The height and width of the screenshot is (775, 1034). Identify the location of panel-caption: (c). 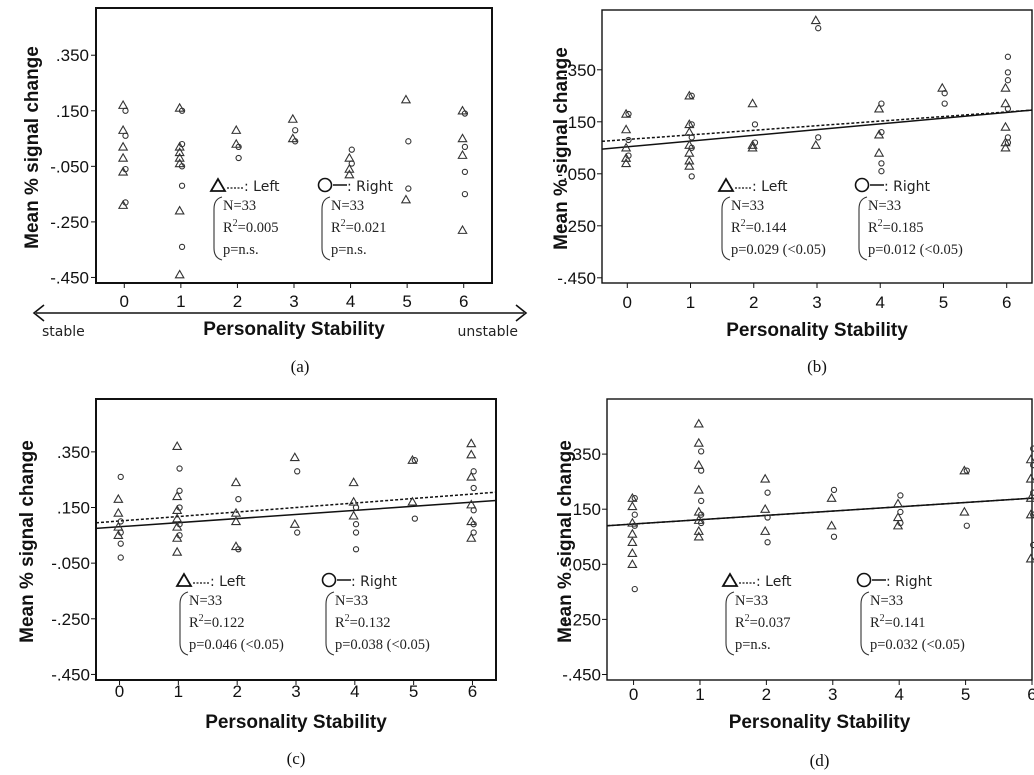
(296, 758).